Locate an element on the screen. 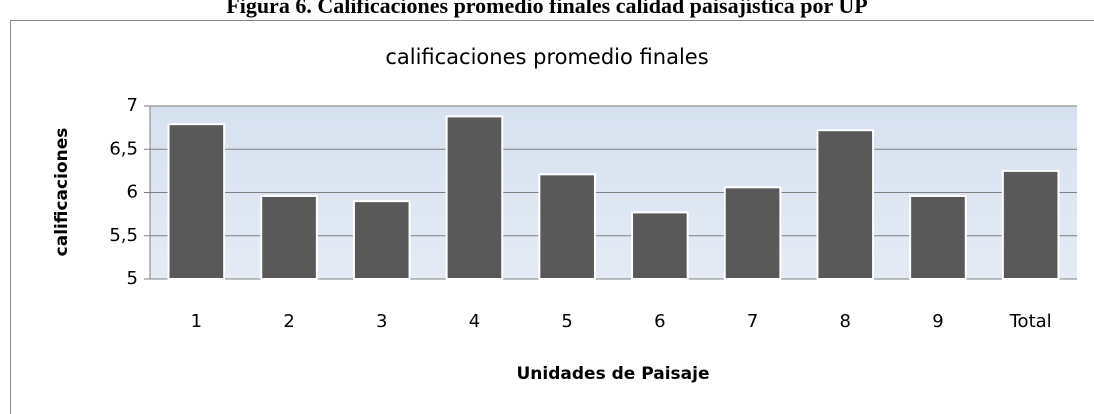 The width and height of the screenshot is (1094, 414). x-tick-label: 3 is located at coordinates (381, 321).